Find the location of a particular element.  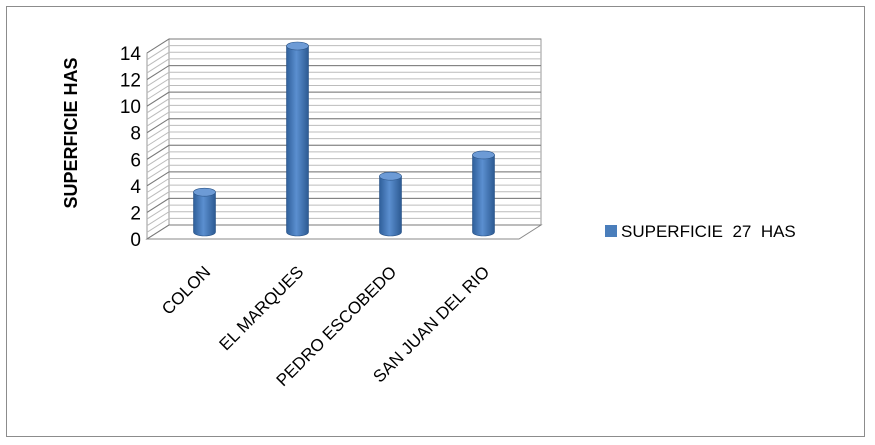

legend-swatch is located at coordinates (611, 231).